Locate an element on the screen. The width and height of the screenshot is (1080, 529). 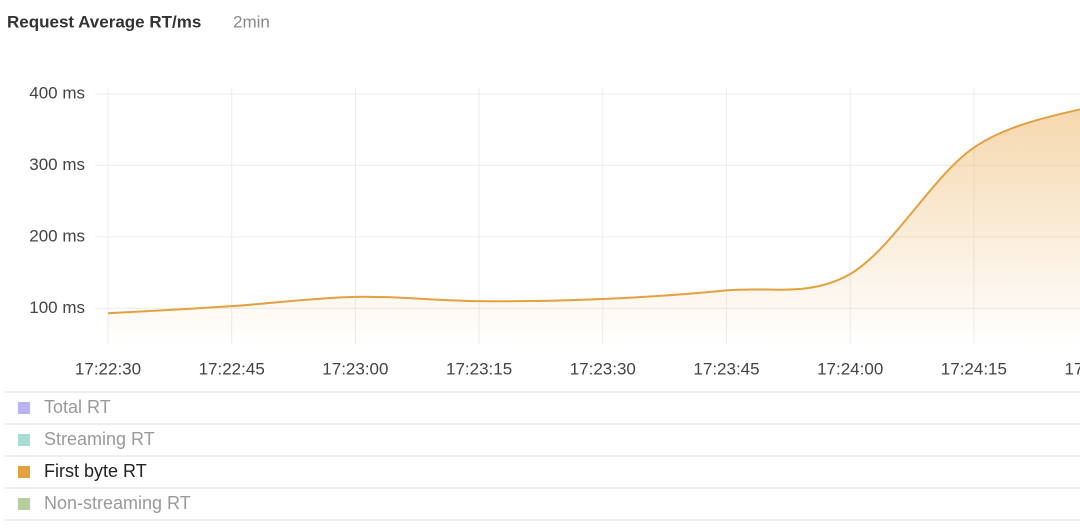
chart-subtitle: 2min is located at coordinates (251, 21).